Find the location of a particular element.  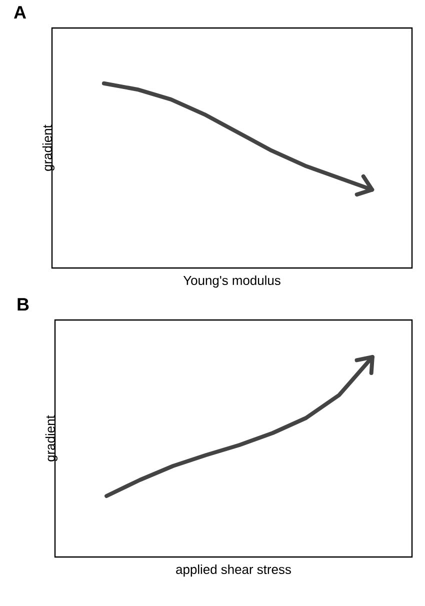

chart-title: A is located at coordinates (20, 12).